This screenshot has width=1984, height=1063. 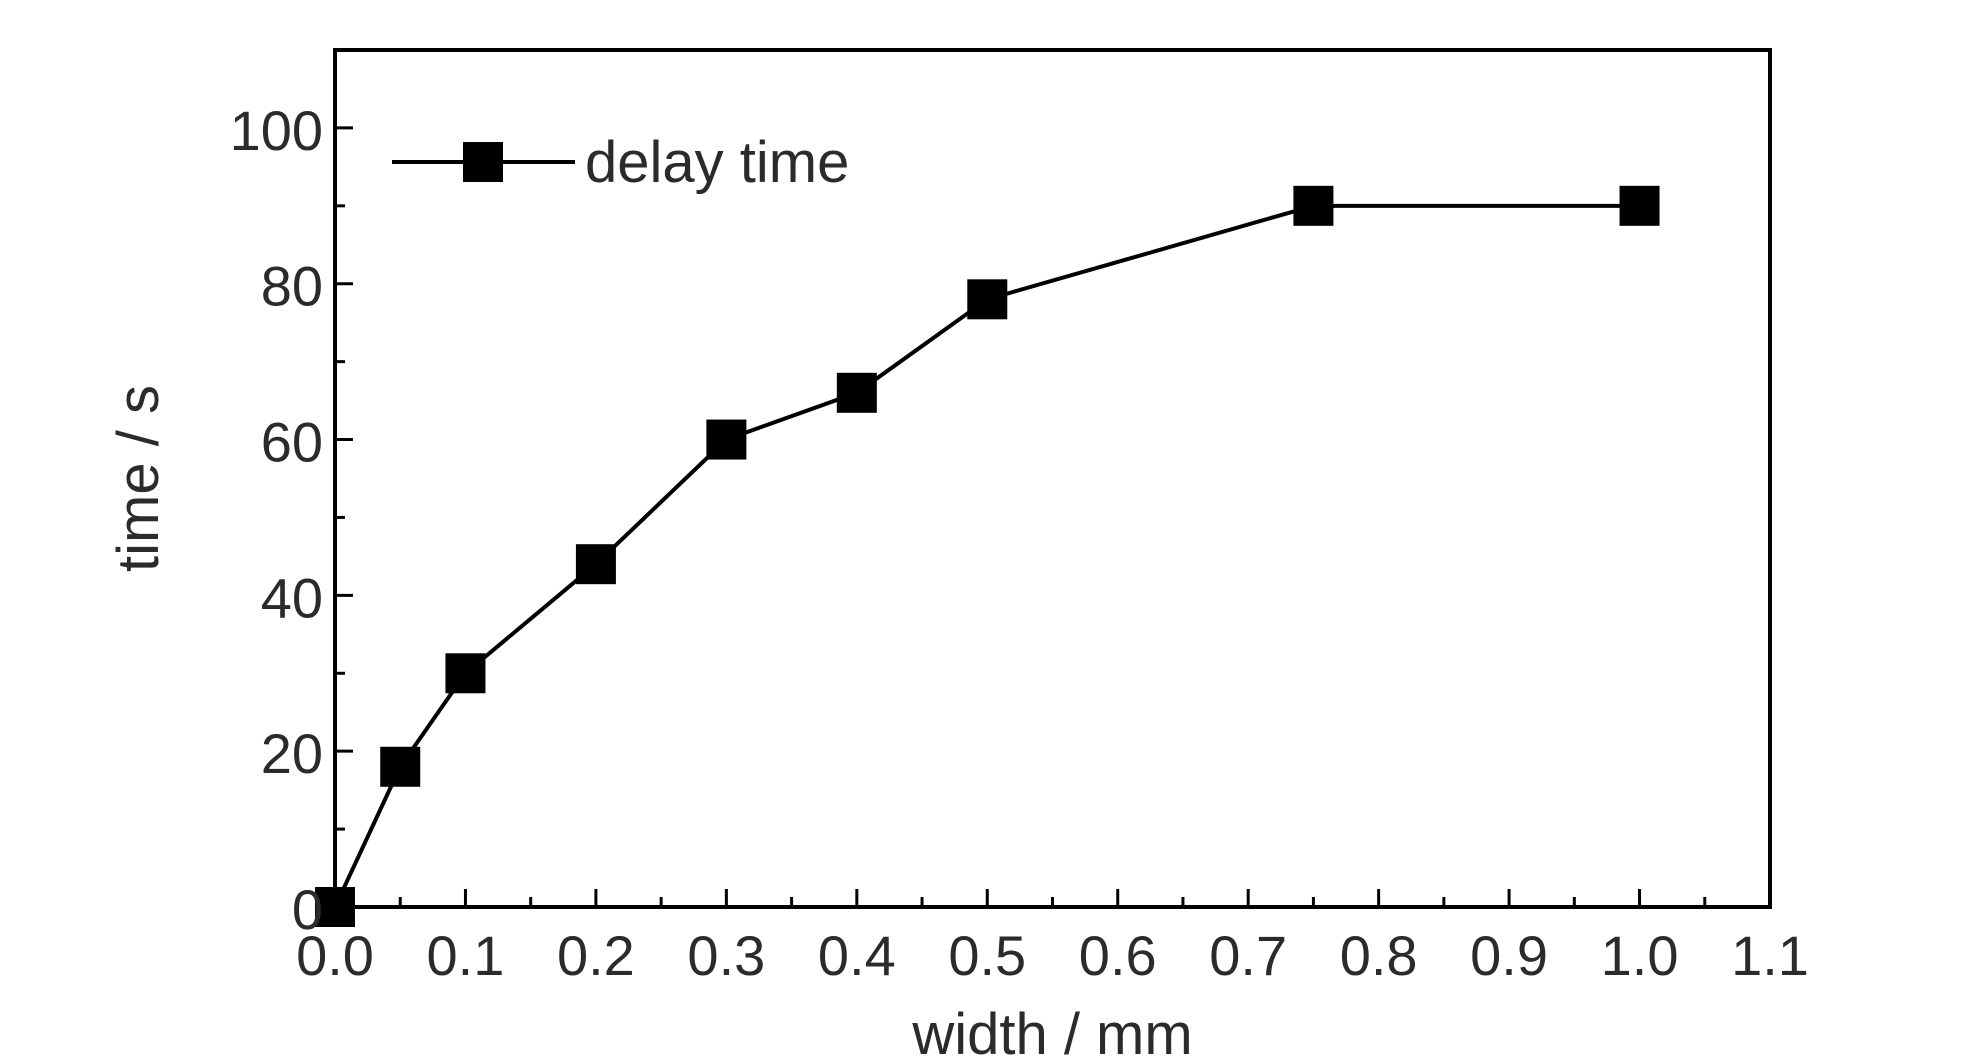 I want to click on x-tick-label: 1.1, so click(x=1770, y=955).